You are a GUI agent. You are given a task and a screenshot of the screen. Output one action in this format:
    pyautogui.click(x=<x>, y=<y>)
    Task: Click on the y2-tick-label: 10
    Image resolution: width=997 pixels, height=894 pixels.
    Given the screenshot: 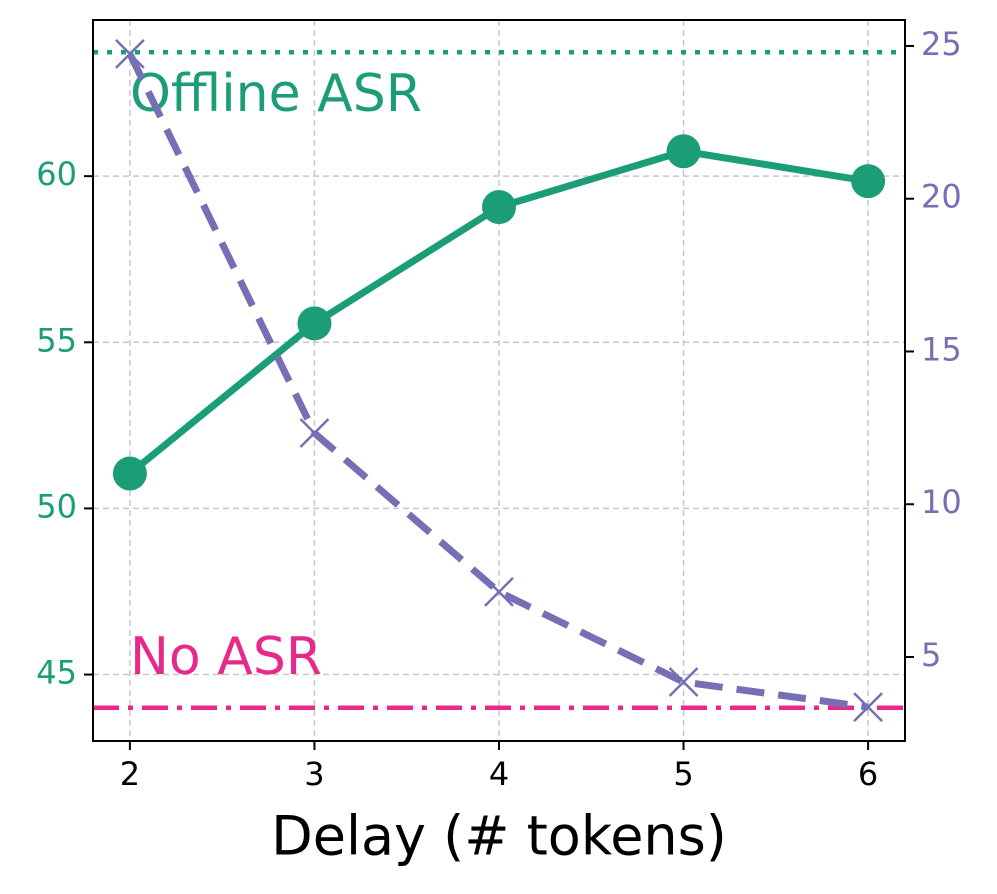 What is the action you would take?
    pyautogui.click(x=941, y=502)
    